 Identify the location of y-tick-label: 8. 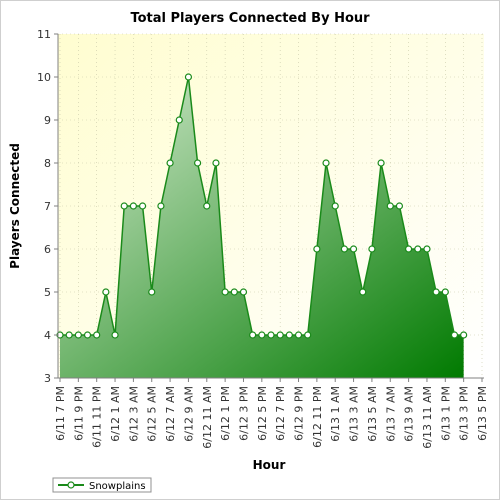
(47, 163).